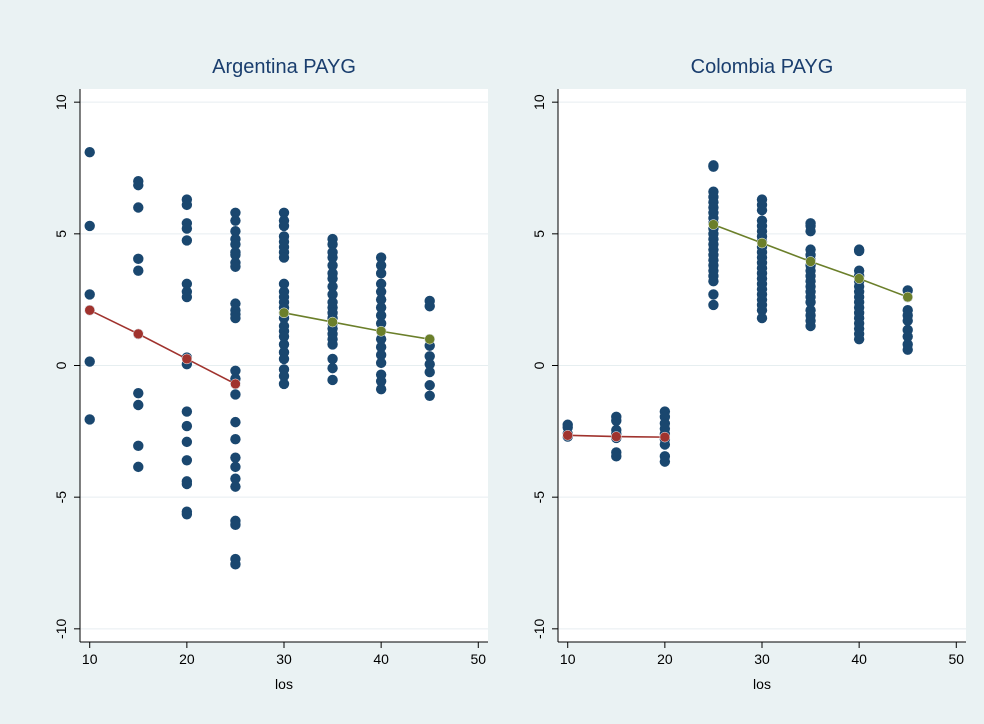 This screenshot has height=724, width=984. I want to click on y-tick-label: 10, so click(61, 102).